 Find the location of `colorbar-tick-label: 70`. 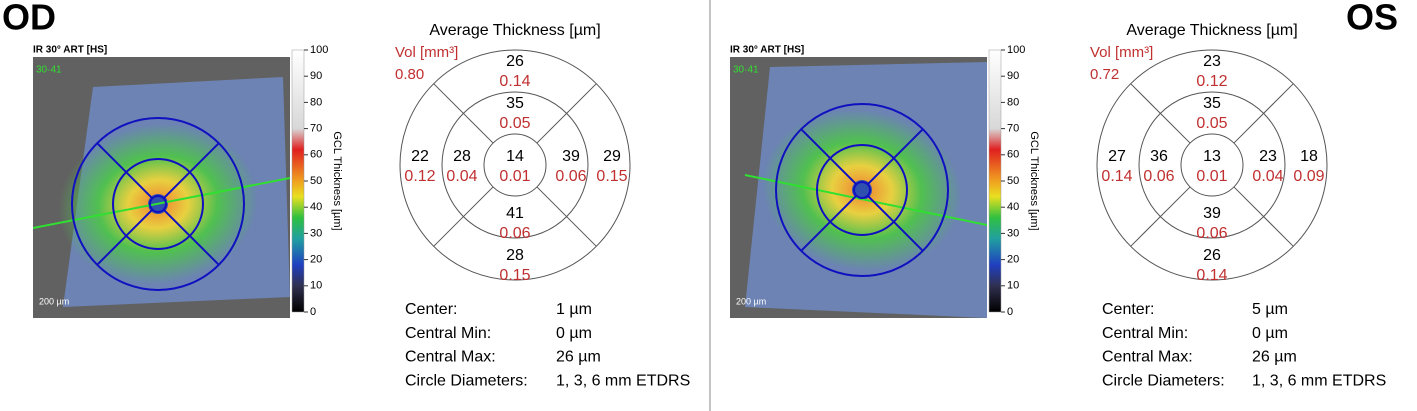

colorbar-tick-label: 70 is located at coordinates (316, 129).